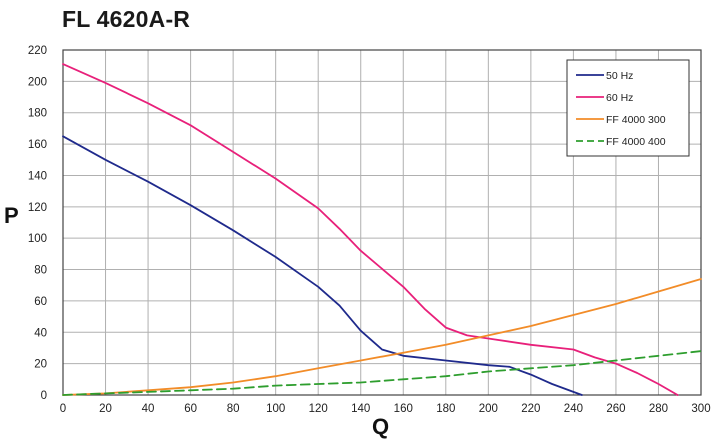 Image resolution: width=715 pixels, height=440 pixels. What do you see at coordinates (403, 409) in the screenshot?
I see `x-tick-label: 160` at bounding box center [403, 409].